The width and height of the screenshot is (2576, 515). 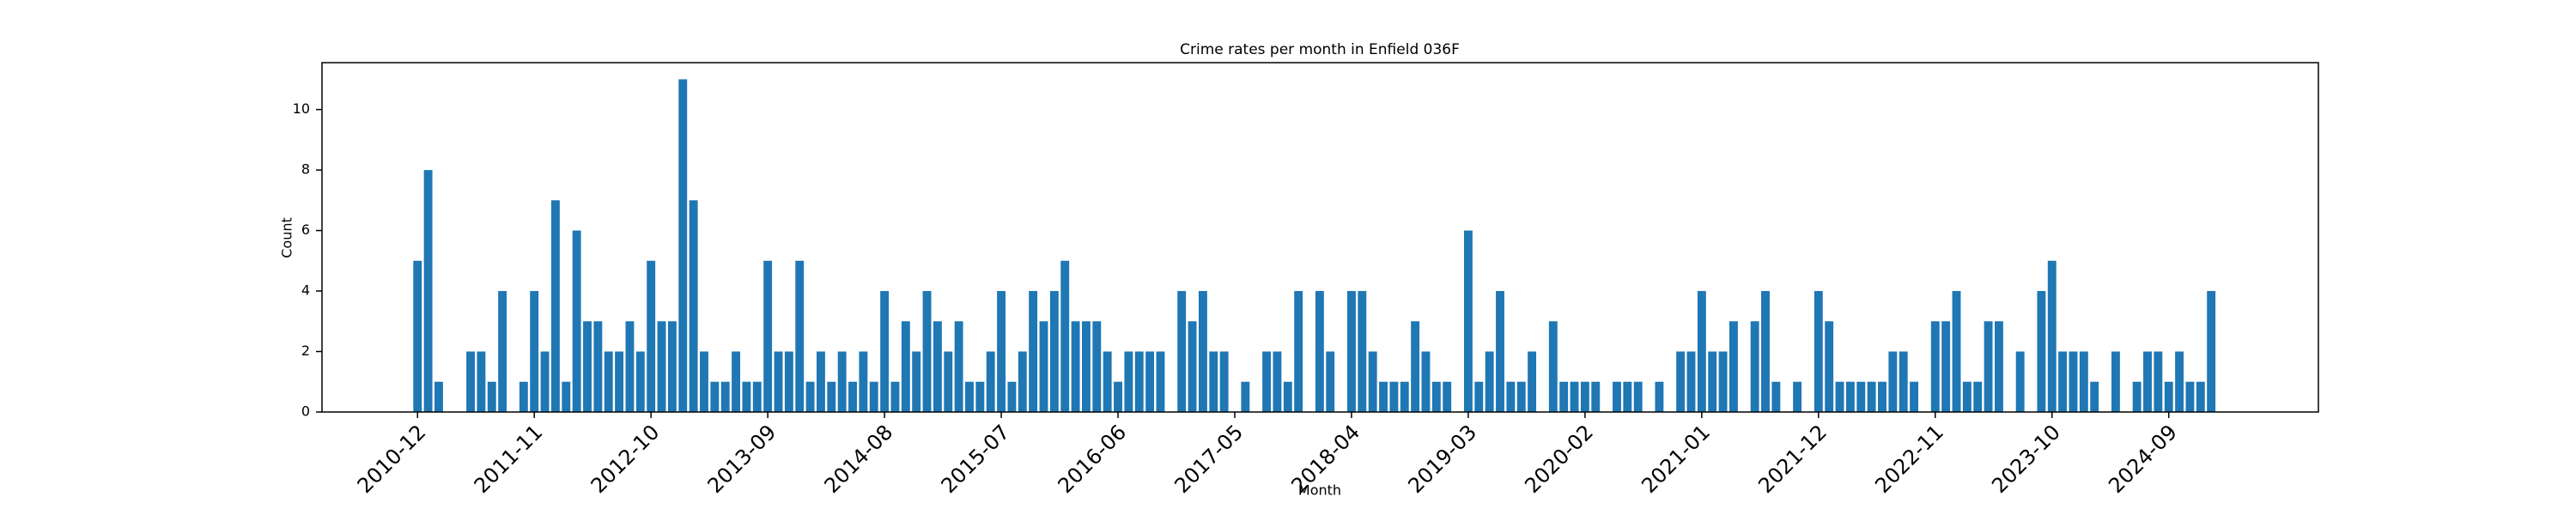 What do you see at coordinates (1792, 459) in the screenshot?
I see `x-tick-label: 2021-12` at bounding box center [1792, 459].